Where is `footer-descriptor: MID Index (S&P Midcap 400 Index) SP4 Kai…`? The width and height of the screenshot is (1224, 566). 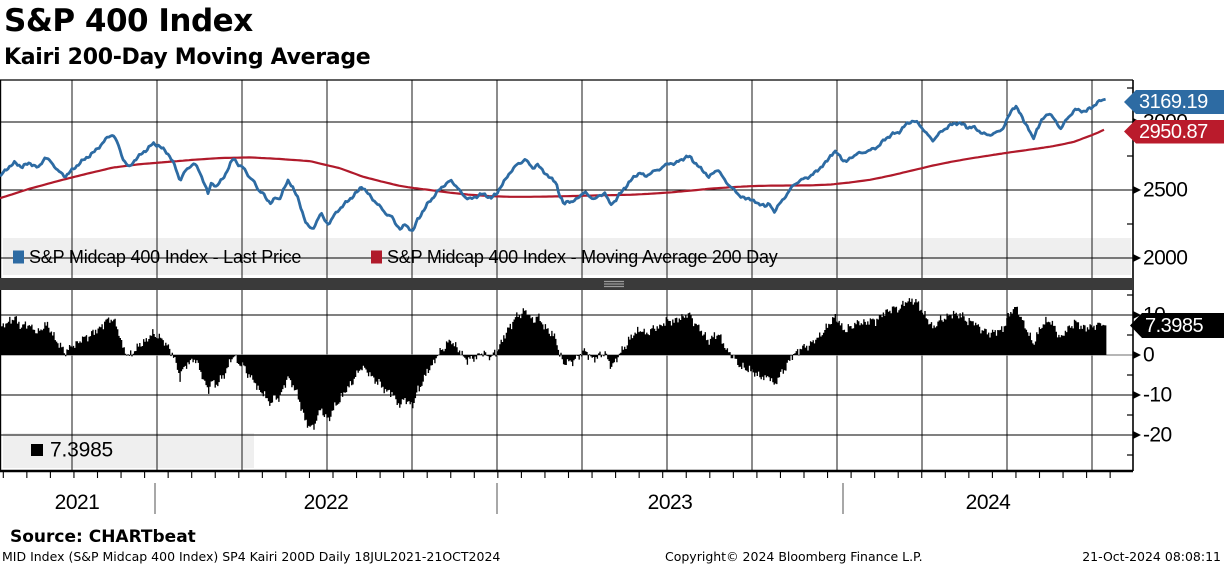 footer-descriptor: MID Index (S&P Midcap 400 Index) SP4 Kai… is located at coordinates (251, 556).